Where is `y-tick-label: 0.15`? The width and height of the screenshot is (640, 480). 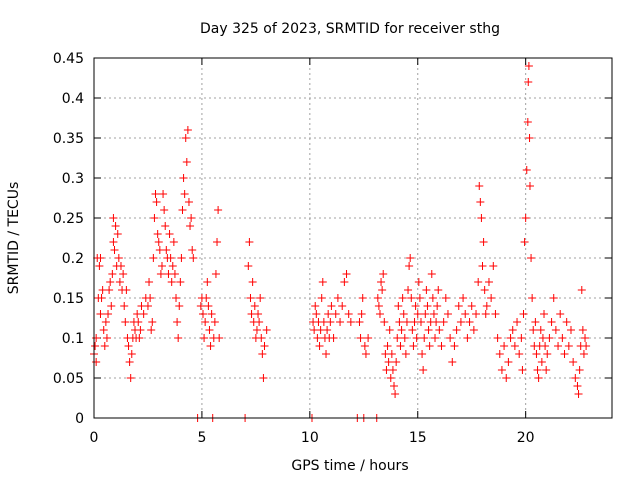 y-tick-label: 0.15 is located at coordinates (68, 299).